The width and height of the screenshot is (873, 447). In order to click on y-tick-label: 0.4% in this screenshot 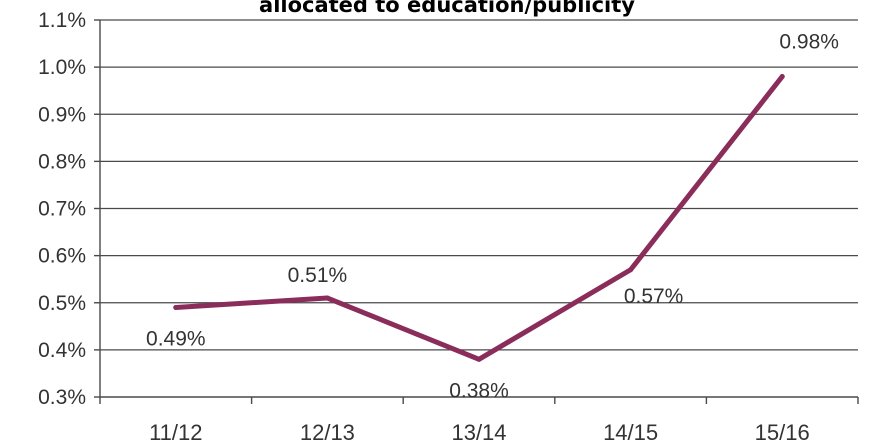, I will do `click(62, 350)`.